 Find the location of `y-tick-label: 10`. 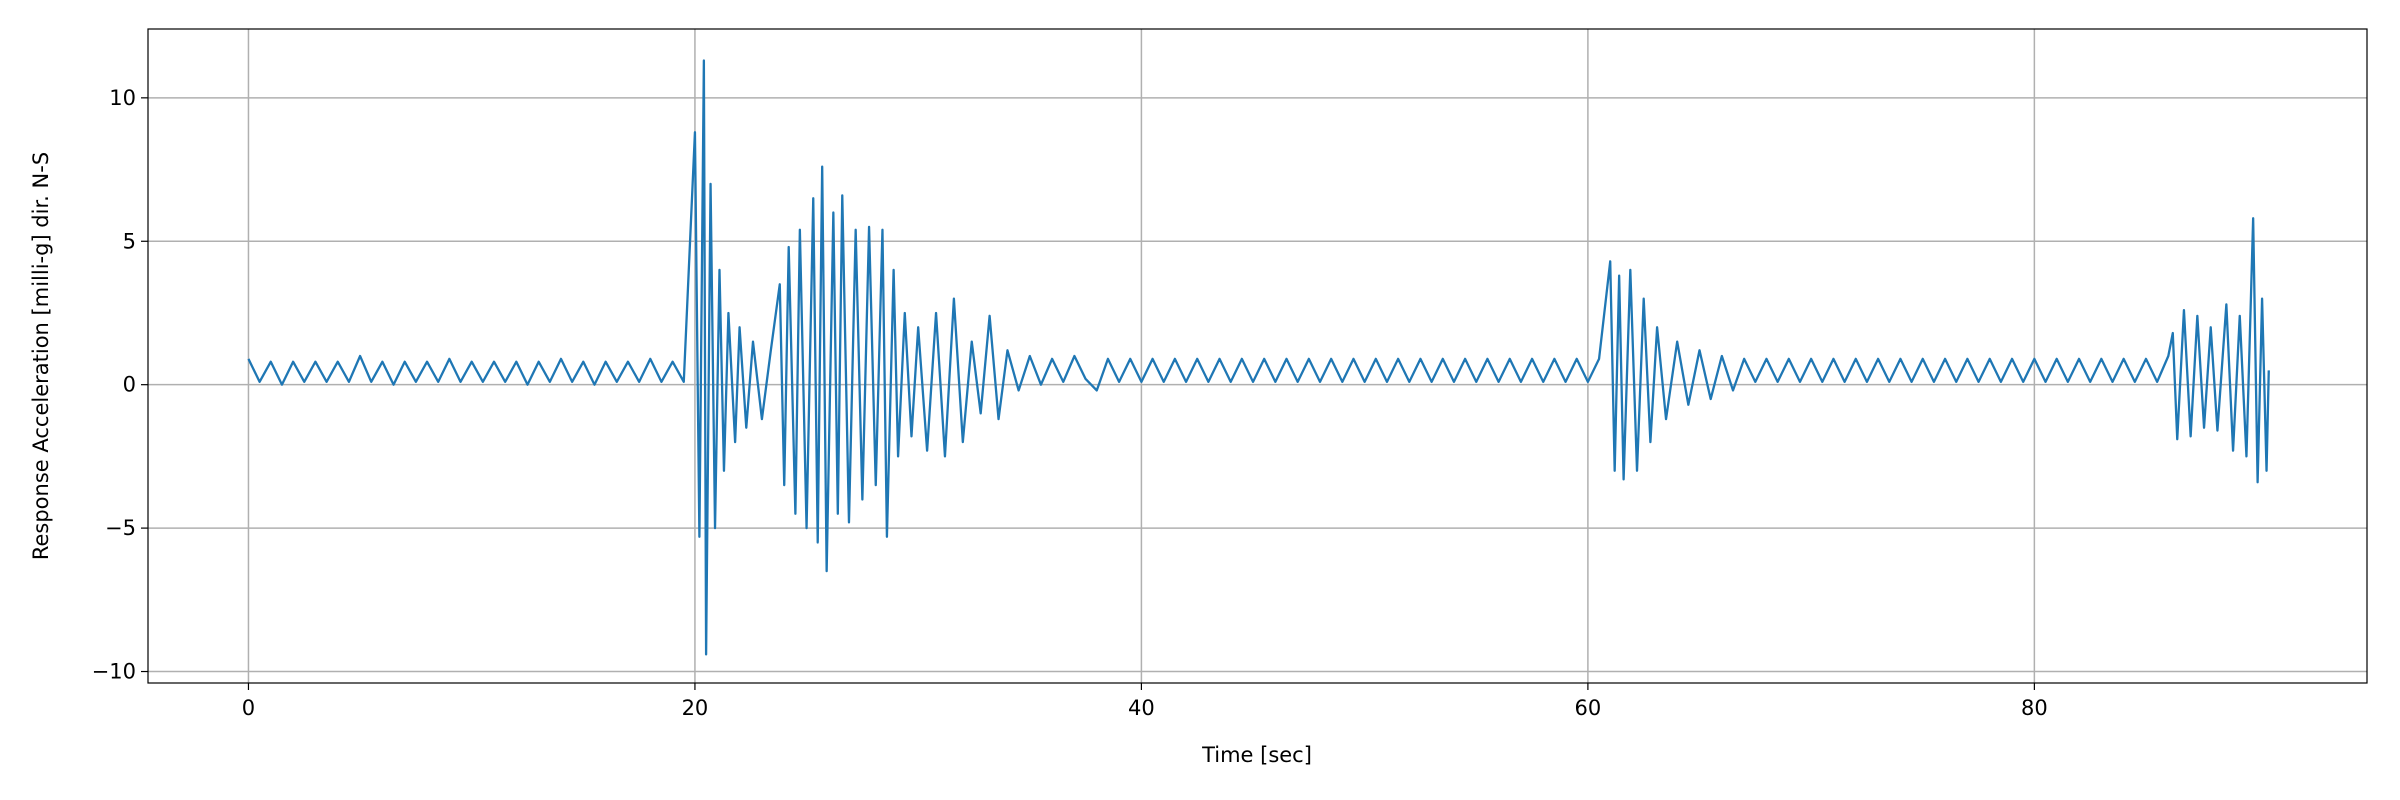

y-tick-label: 10 is located at coordinates (122, 98).